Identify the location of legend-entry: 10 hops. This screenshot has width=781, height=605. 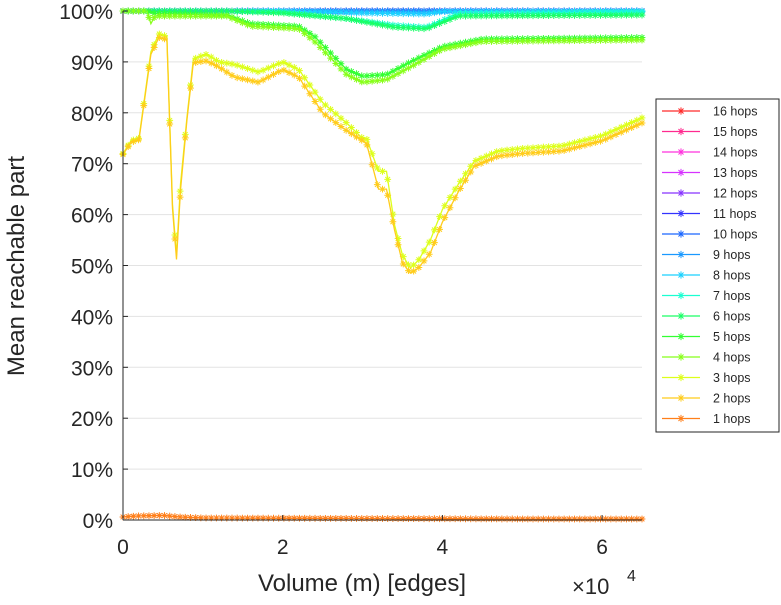
(709, 235).